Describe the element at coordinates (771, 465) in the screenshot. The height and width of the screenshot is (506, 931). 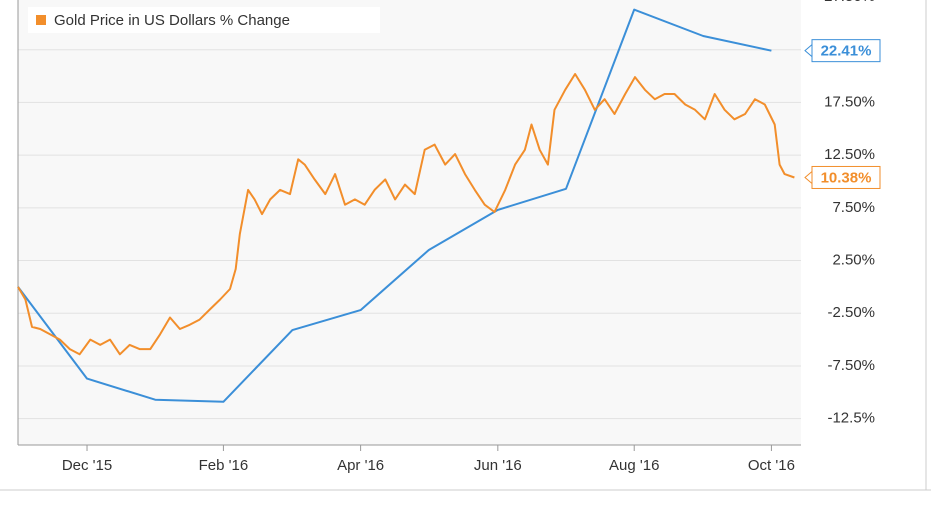
I see `x-tick-label: Oct '16` at that location.